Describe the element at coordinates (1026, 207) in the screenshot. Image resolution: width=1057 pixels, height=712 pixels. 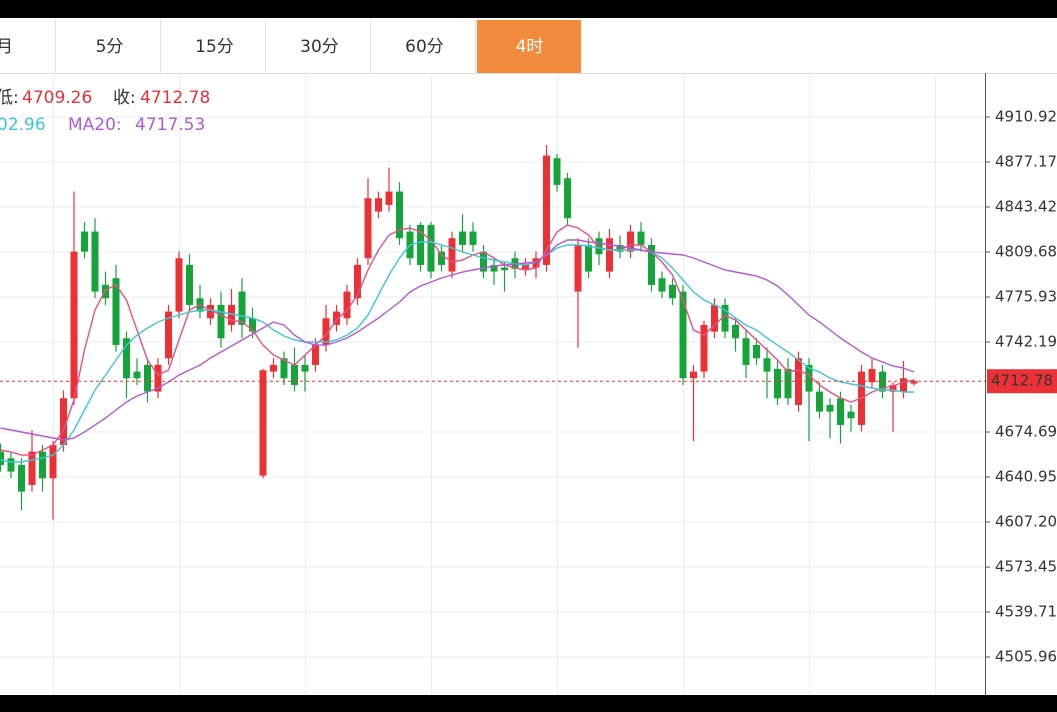
I see `y-tick-label: 4843.42` at that location.